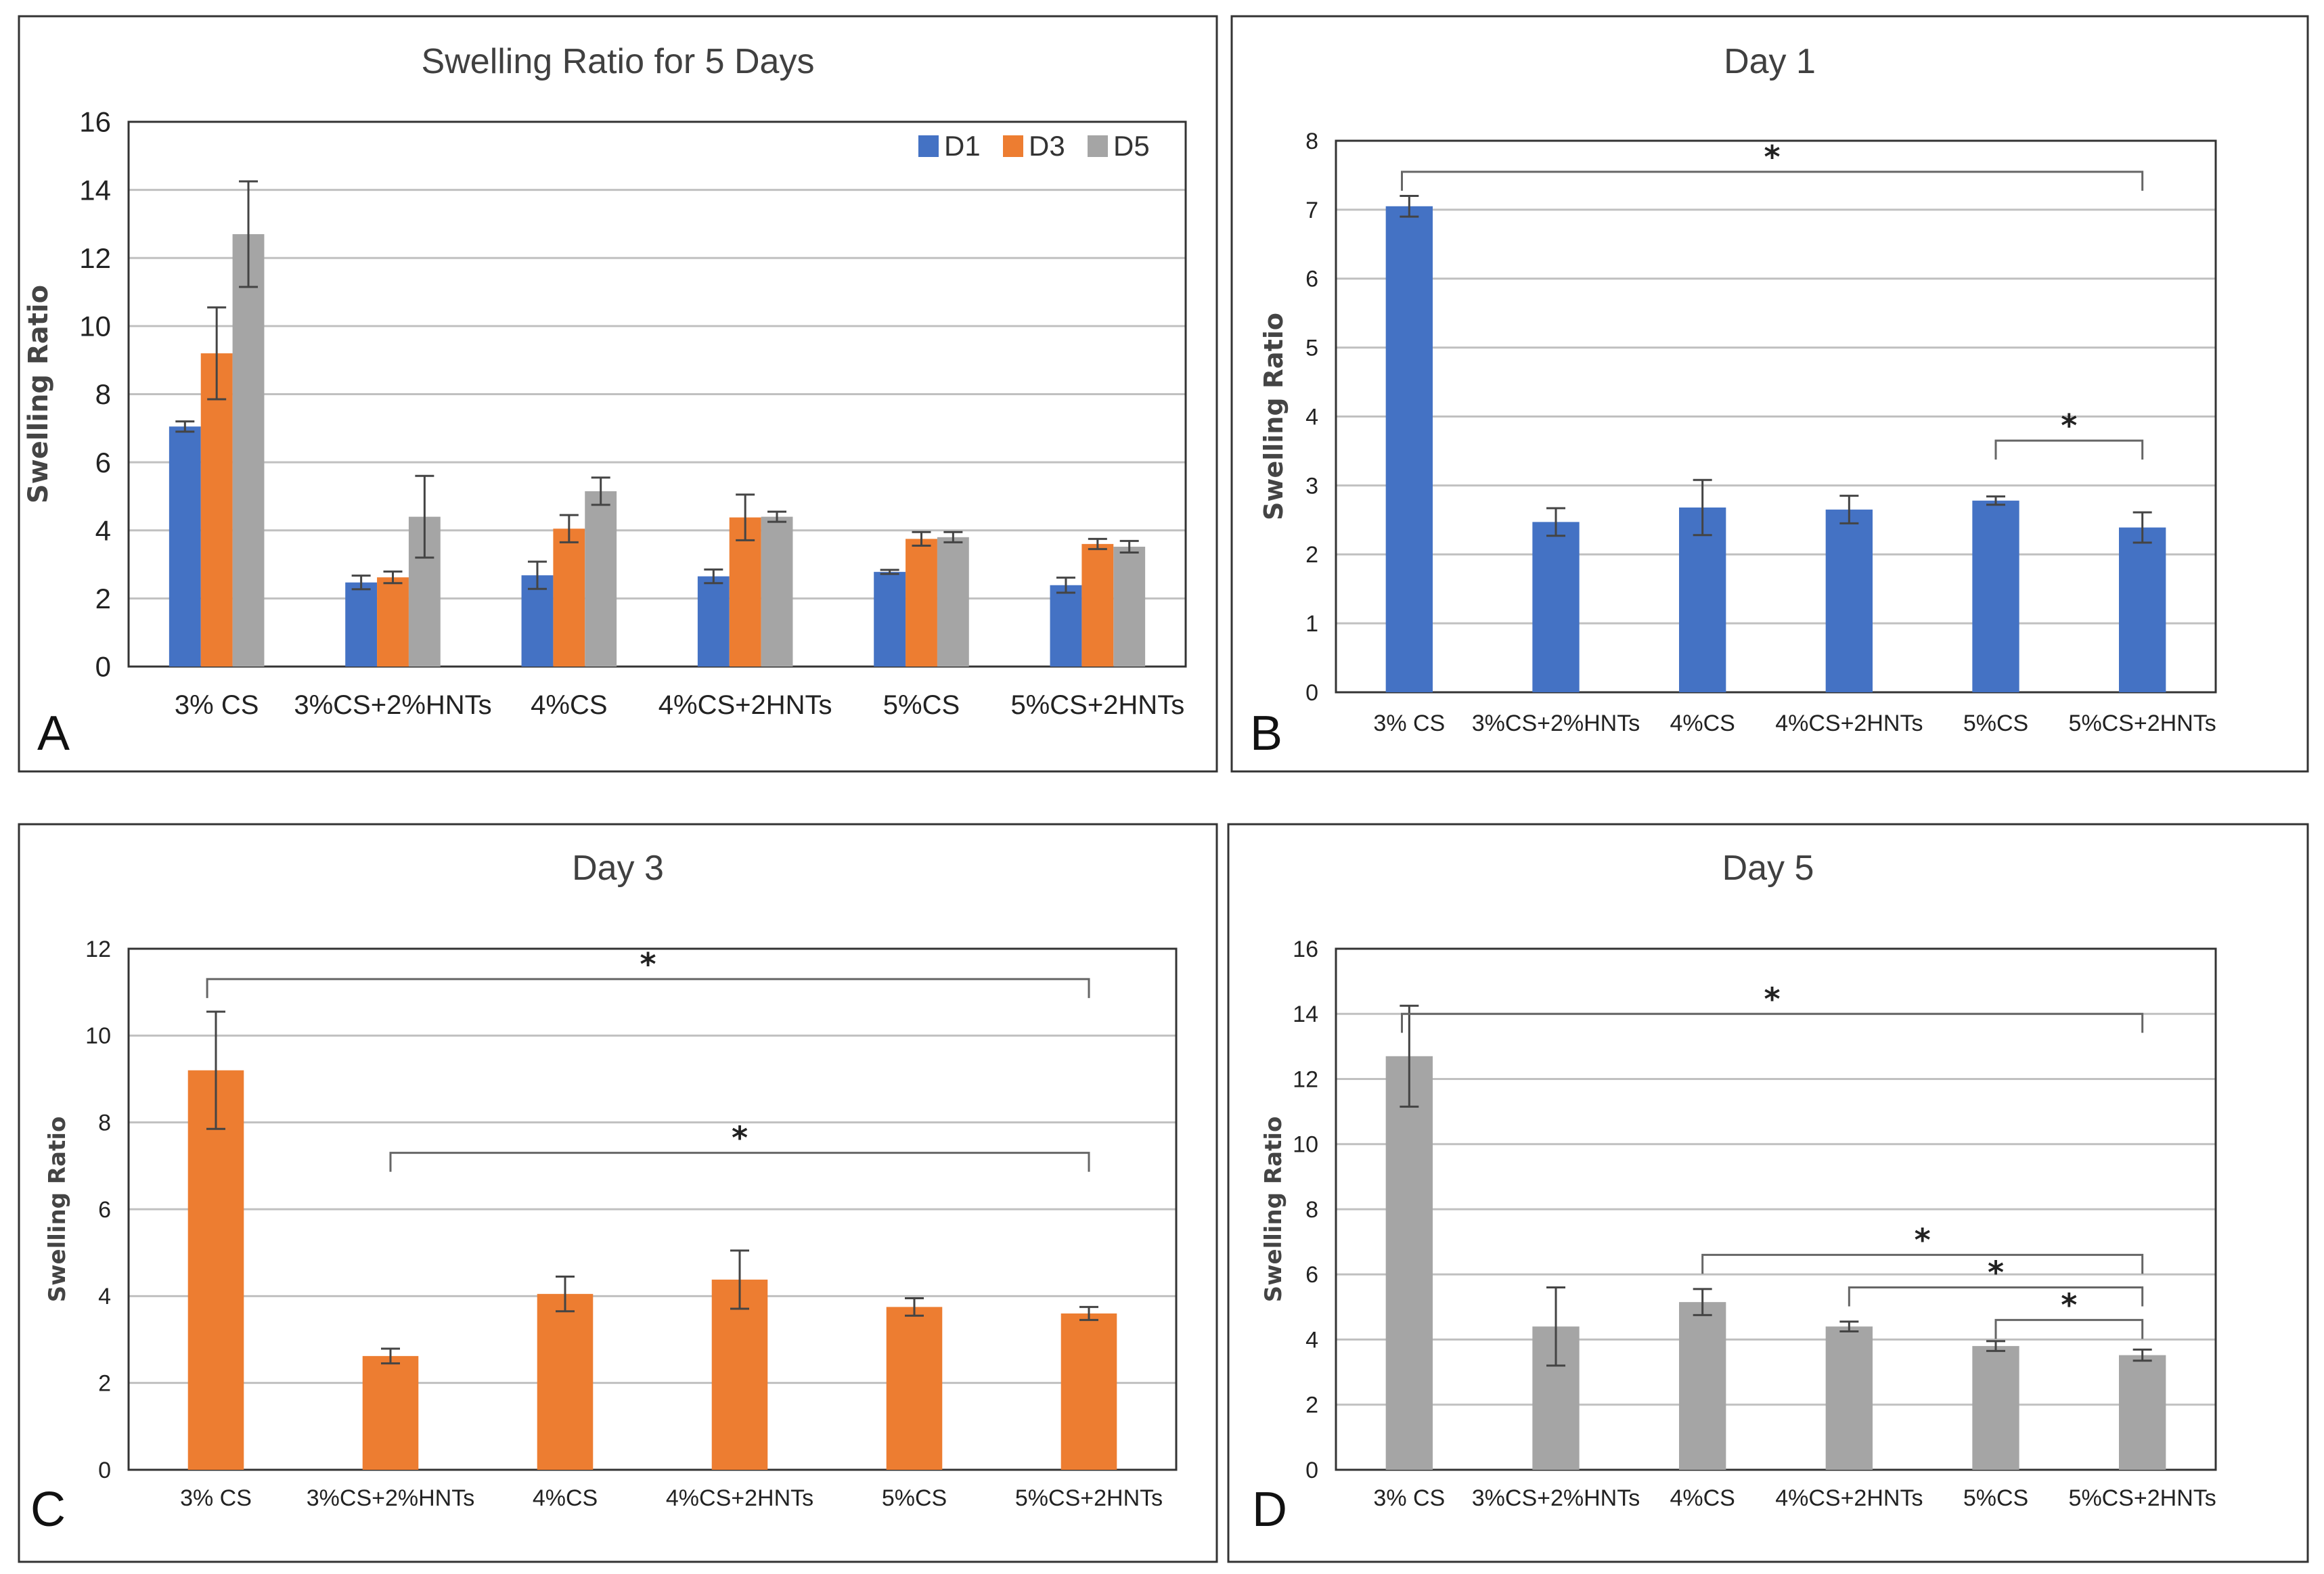  Describe the element at coordinates (1768, 869) in the screenshot. I see `chart-title: Day 5` at that location.